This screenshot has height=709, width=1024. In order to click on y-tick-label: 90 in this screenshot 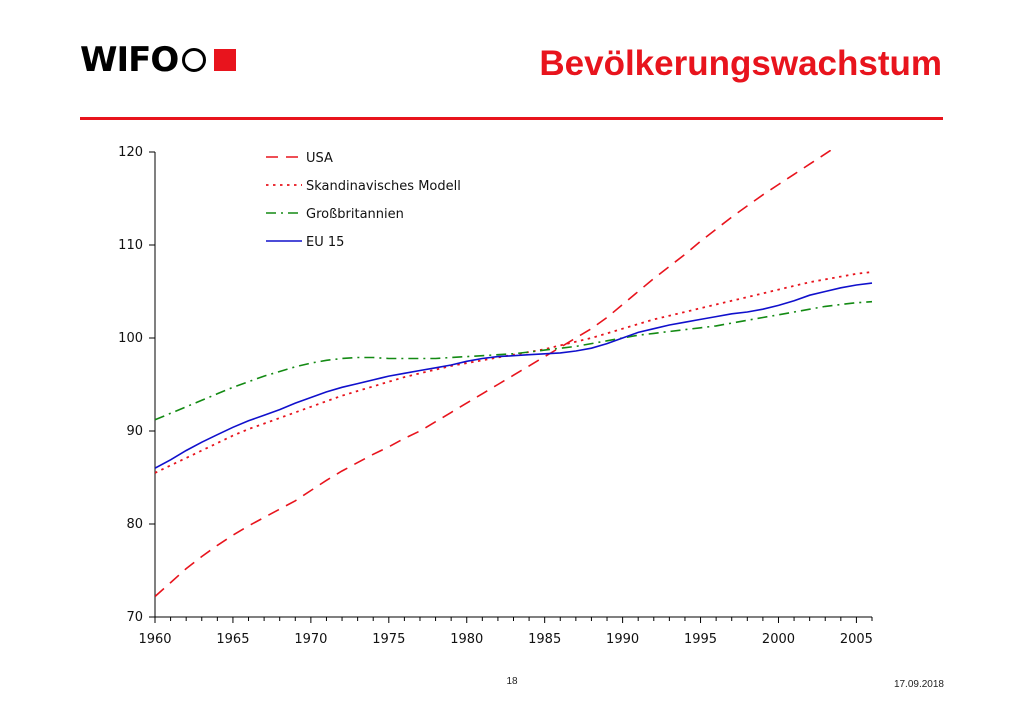, I will do `click(134, 431)`.